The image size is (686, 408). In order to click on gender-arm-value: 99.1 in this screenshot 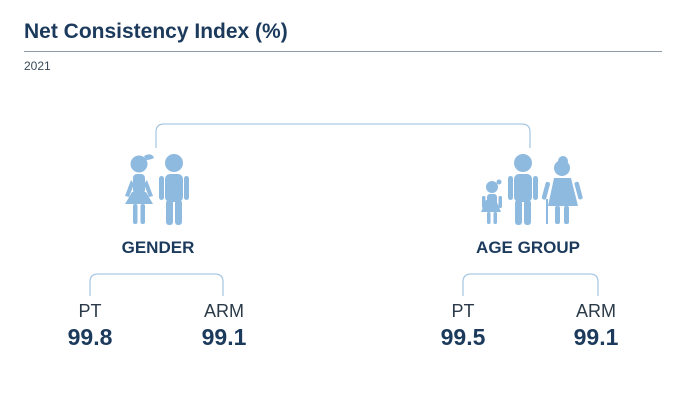, I will do `click(224, 337)`.